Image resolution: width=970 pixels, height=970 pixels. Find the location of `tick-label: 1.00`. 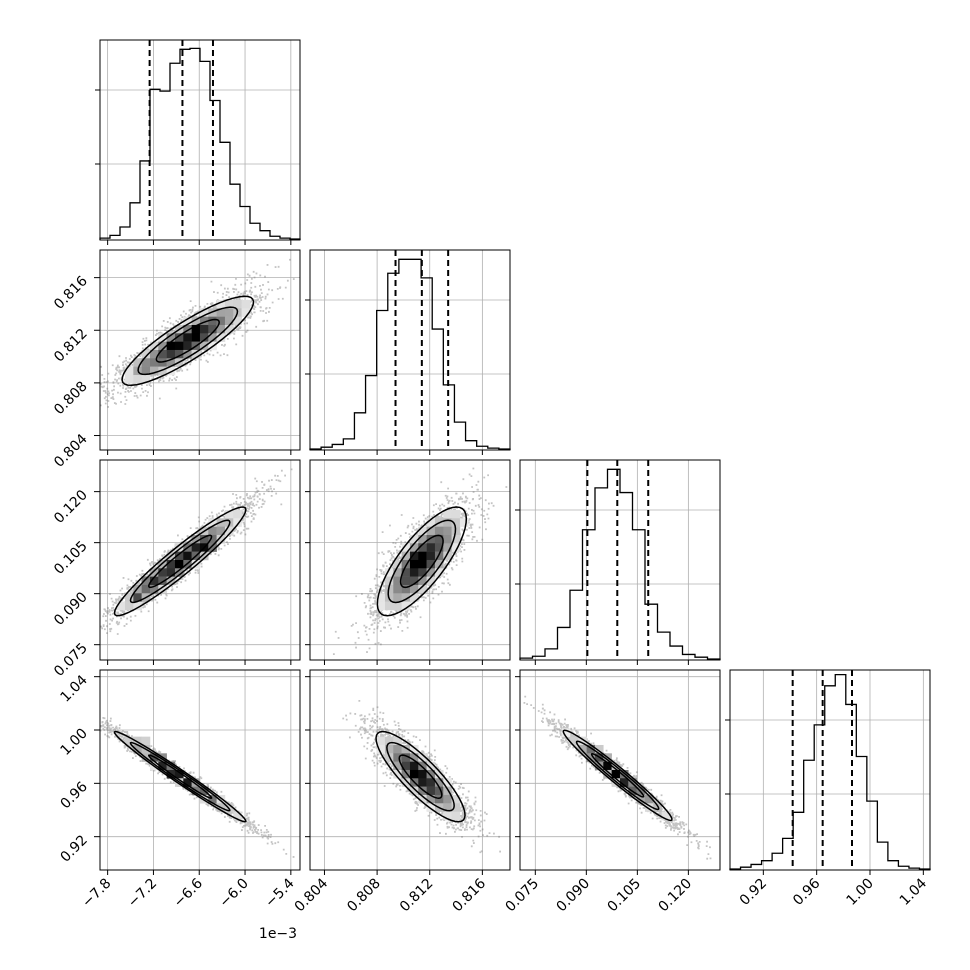

tick-label: 1.00 is located at coordinates (859, 892).